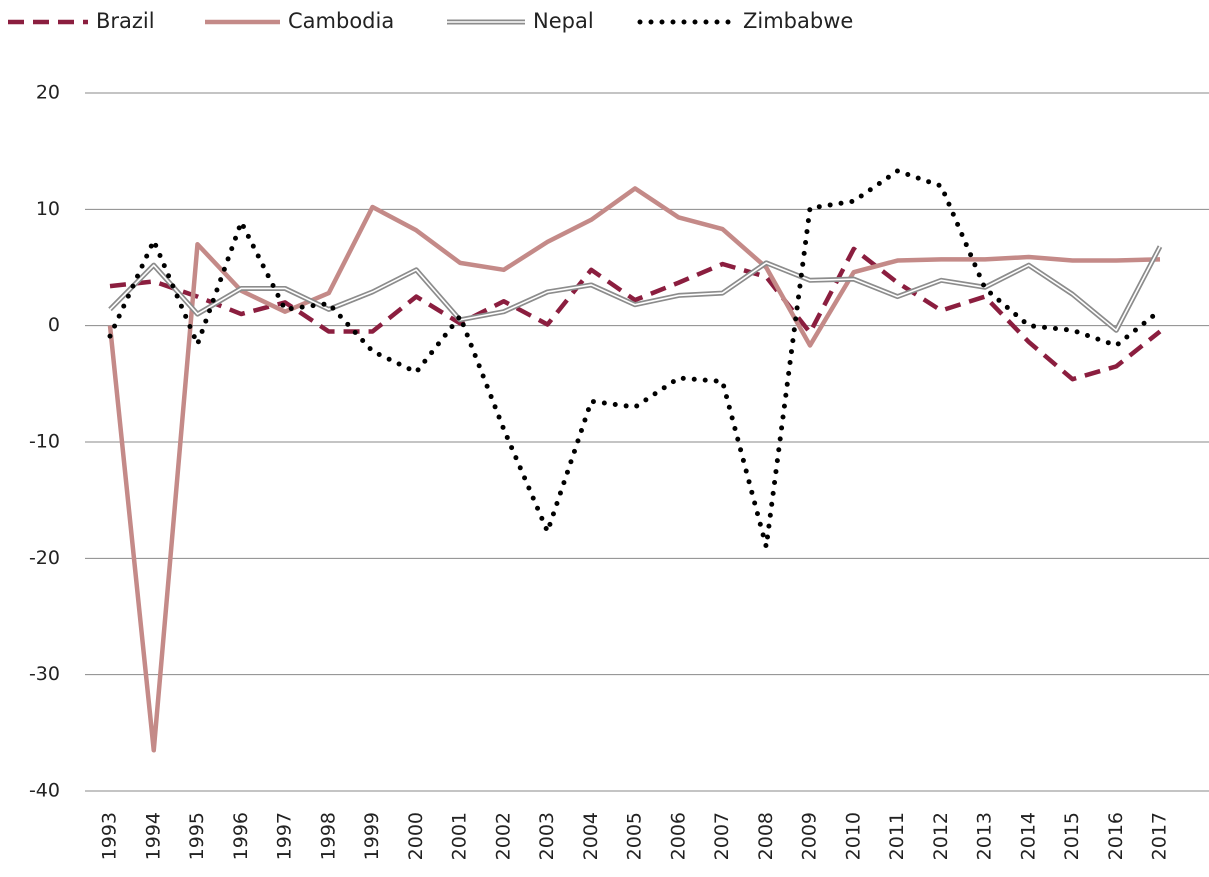 This screenshot has height=877, width=1209. Describe the element at coordinates (285, 836) in the screenshot. I see `x-tick-label: 1997` at that location.